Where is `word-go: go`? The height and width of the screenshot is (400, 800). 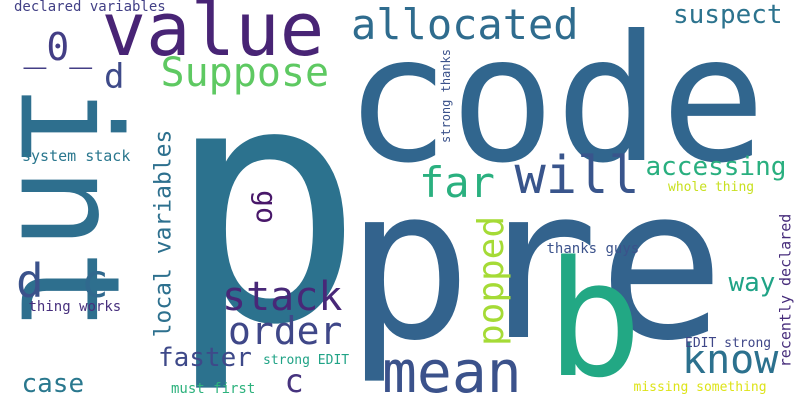
word-go: go is located at coordinates (266, 207).